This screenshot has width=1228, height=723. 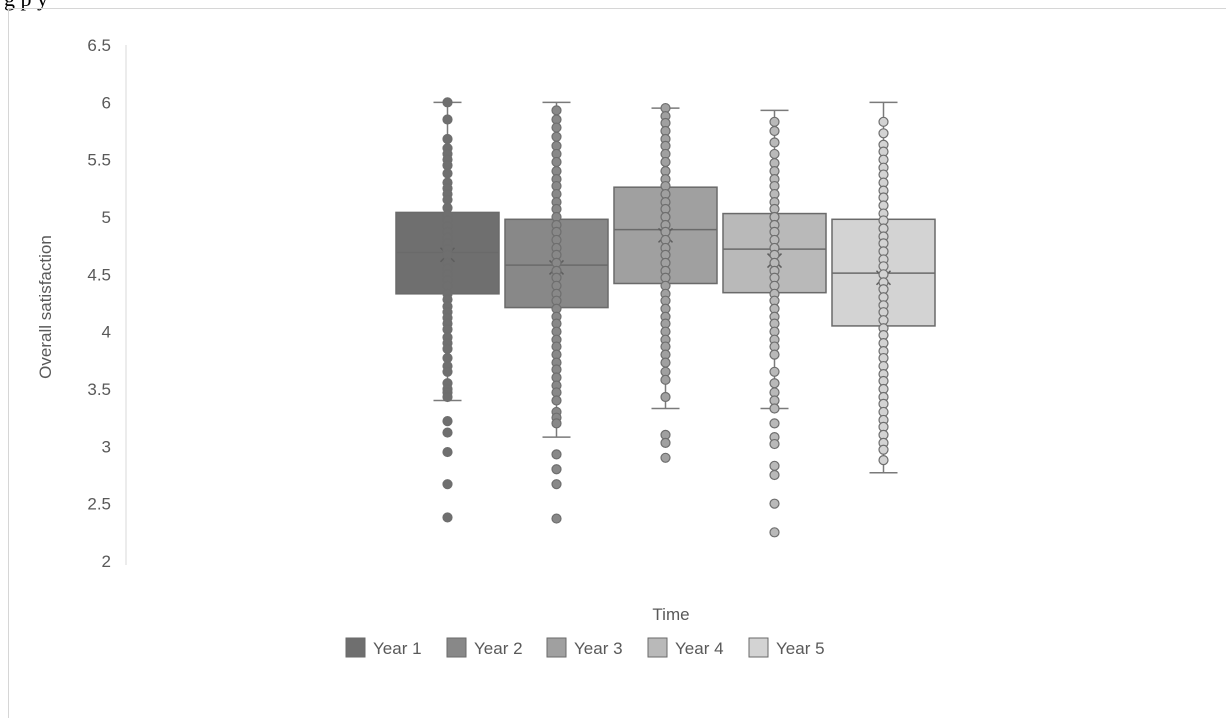 I want to click on y-axis-tick-labels: 2 2.5 3 3.5 4 4.5 5 5.5 6 6.5, so click(x=99, y=303).